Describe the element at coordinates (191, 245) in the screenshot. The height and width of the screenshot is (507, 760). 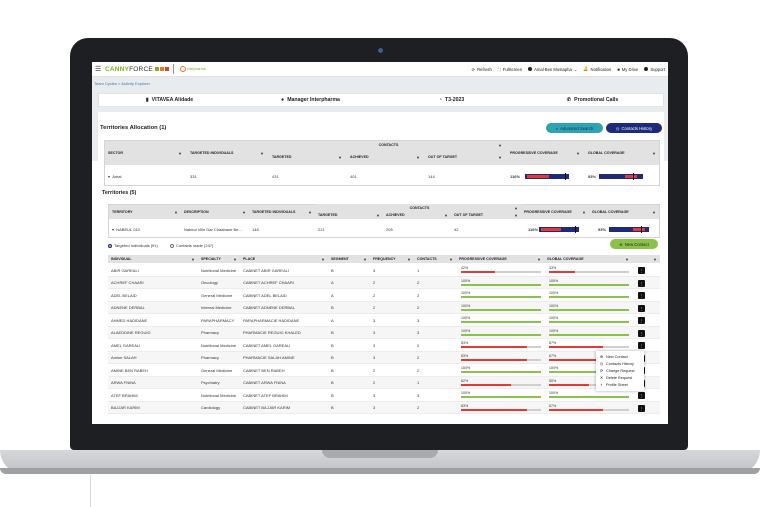
I see `radio-contacts-made: Contacts made (247)` at that location.